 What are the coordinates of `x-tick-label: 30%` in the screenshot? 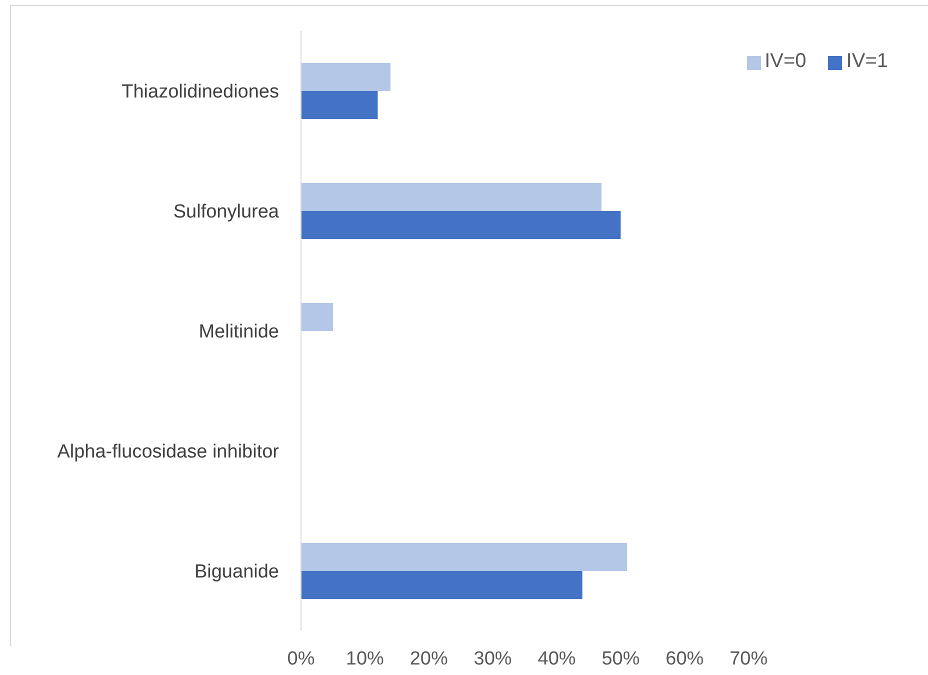 It's located at (493, 659).